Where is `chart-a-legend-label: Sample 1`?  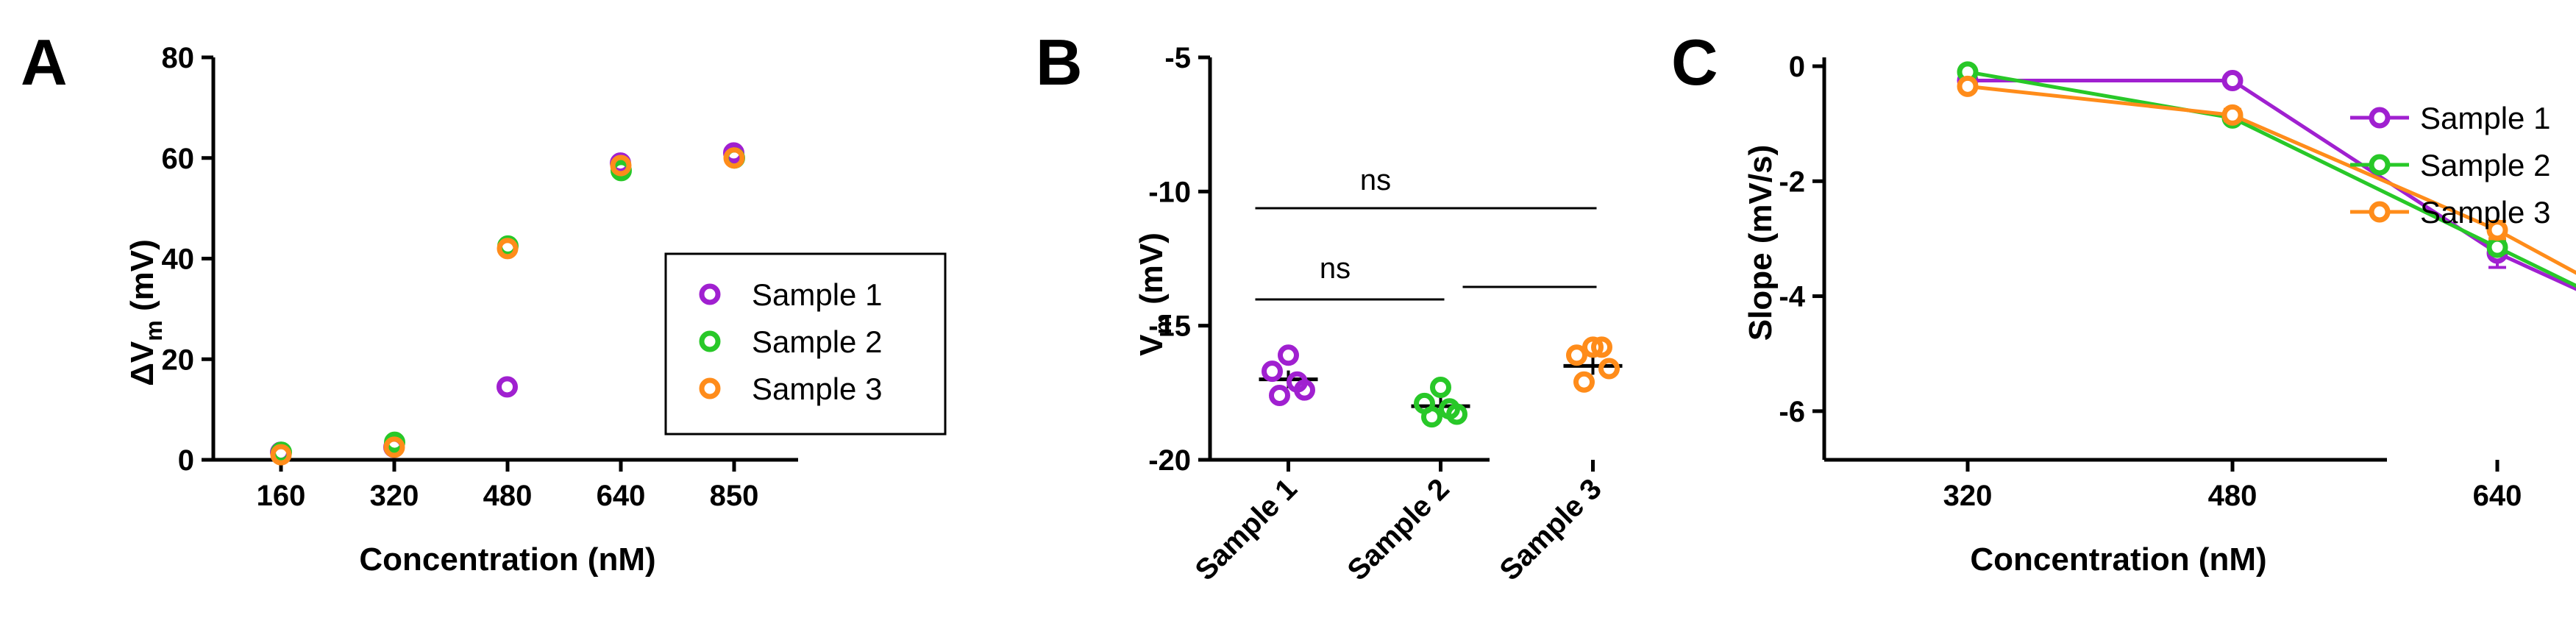 chart-a-legend-label: Sample 1 is located at coordinates (817, 294).